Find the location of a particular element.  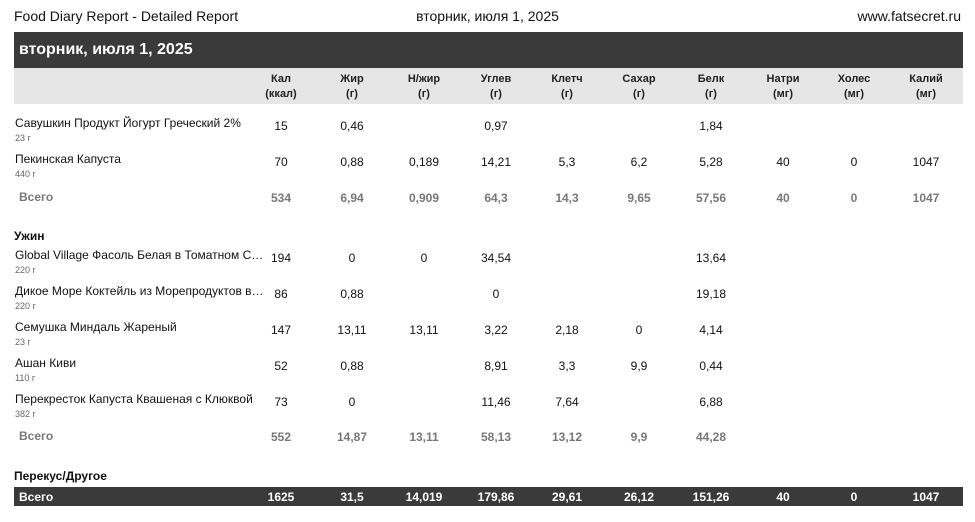

grand-total-value: 1047 is located at coordinates (926, 497).